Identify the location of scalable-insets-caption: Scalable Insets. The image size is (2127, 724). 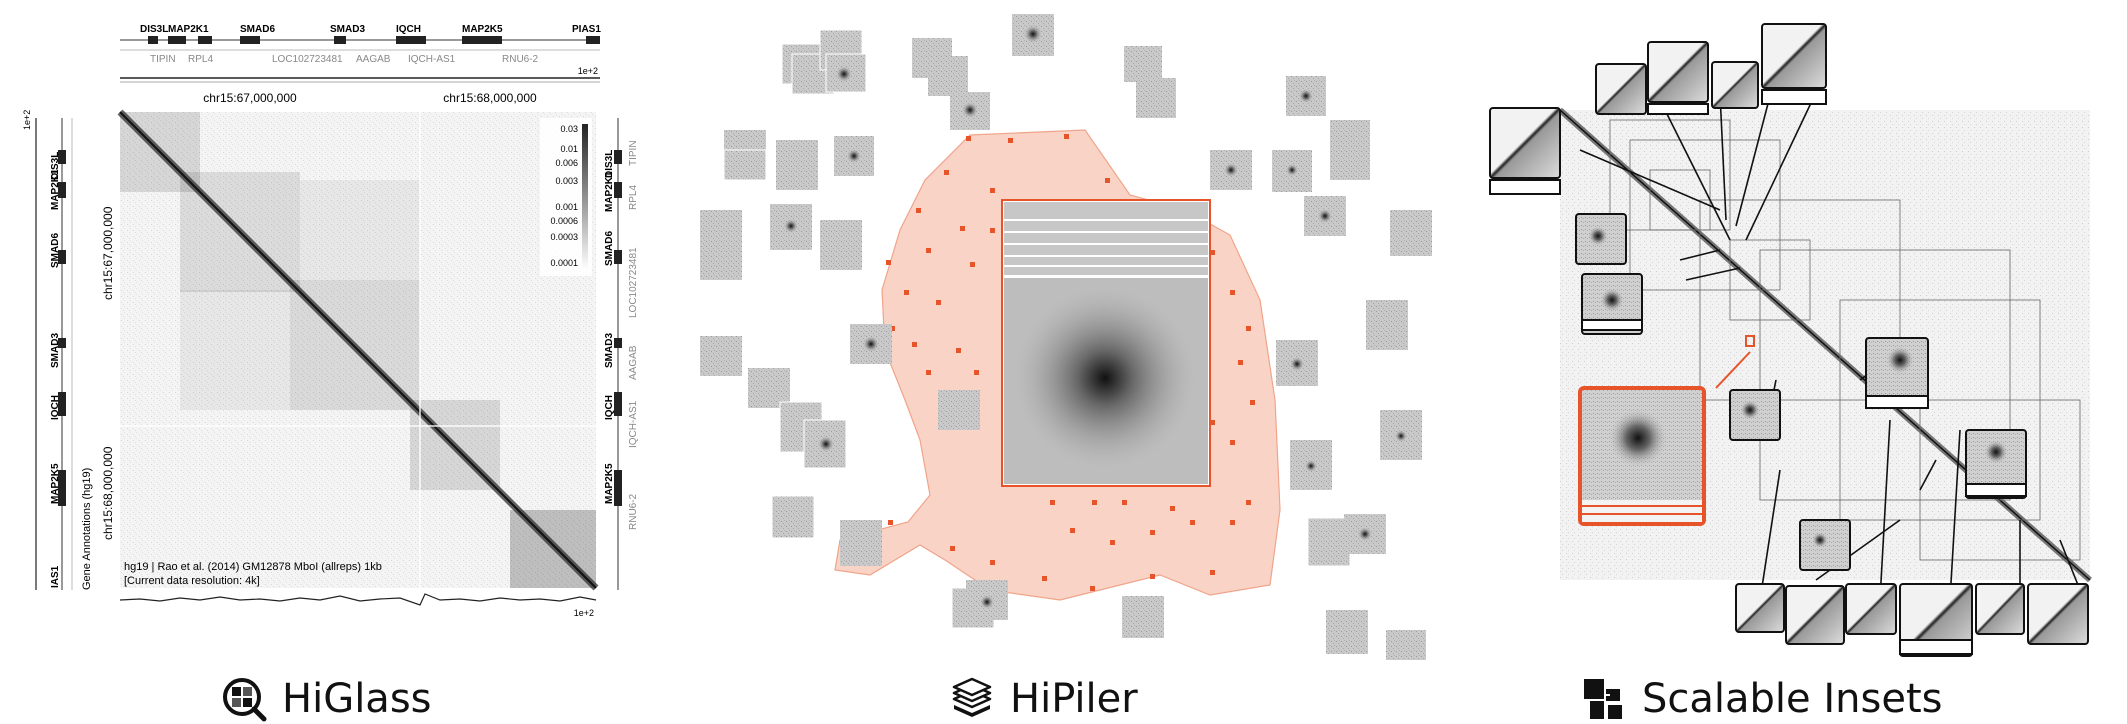
(1761, 699).